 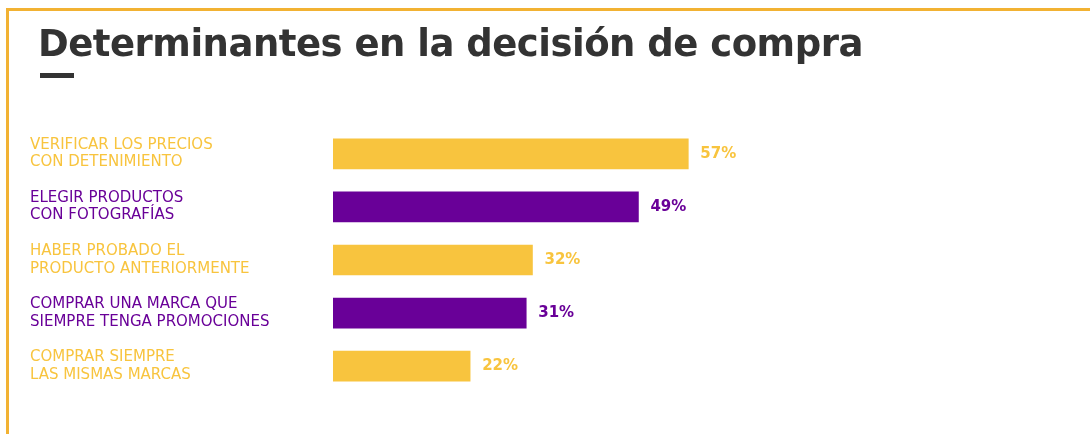 I want to click on data-label: 32%, so click(x=562, y=258).